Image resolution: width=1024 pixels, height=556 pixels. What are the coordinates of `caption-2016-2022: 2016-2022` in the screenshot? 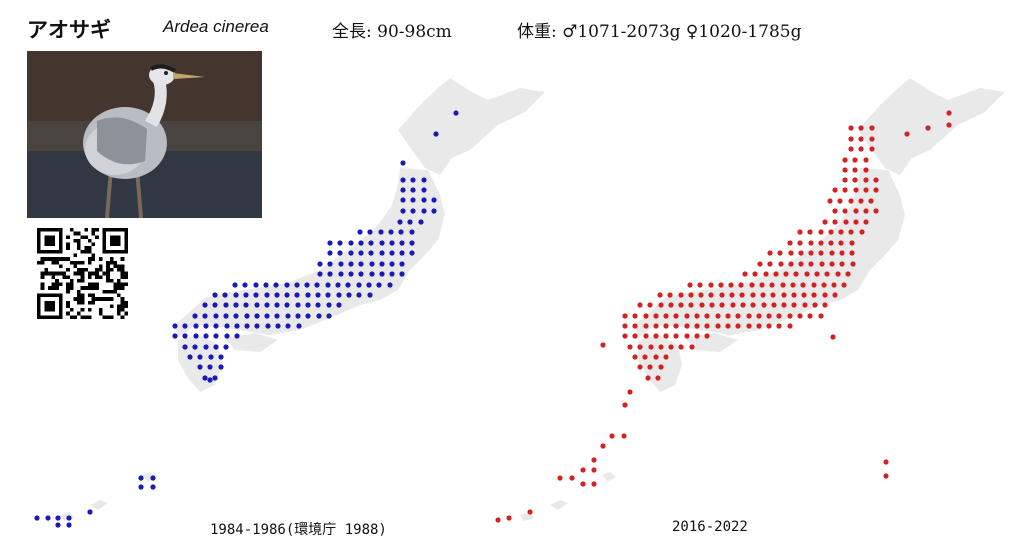 It's located at (710, 527).